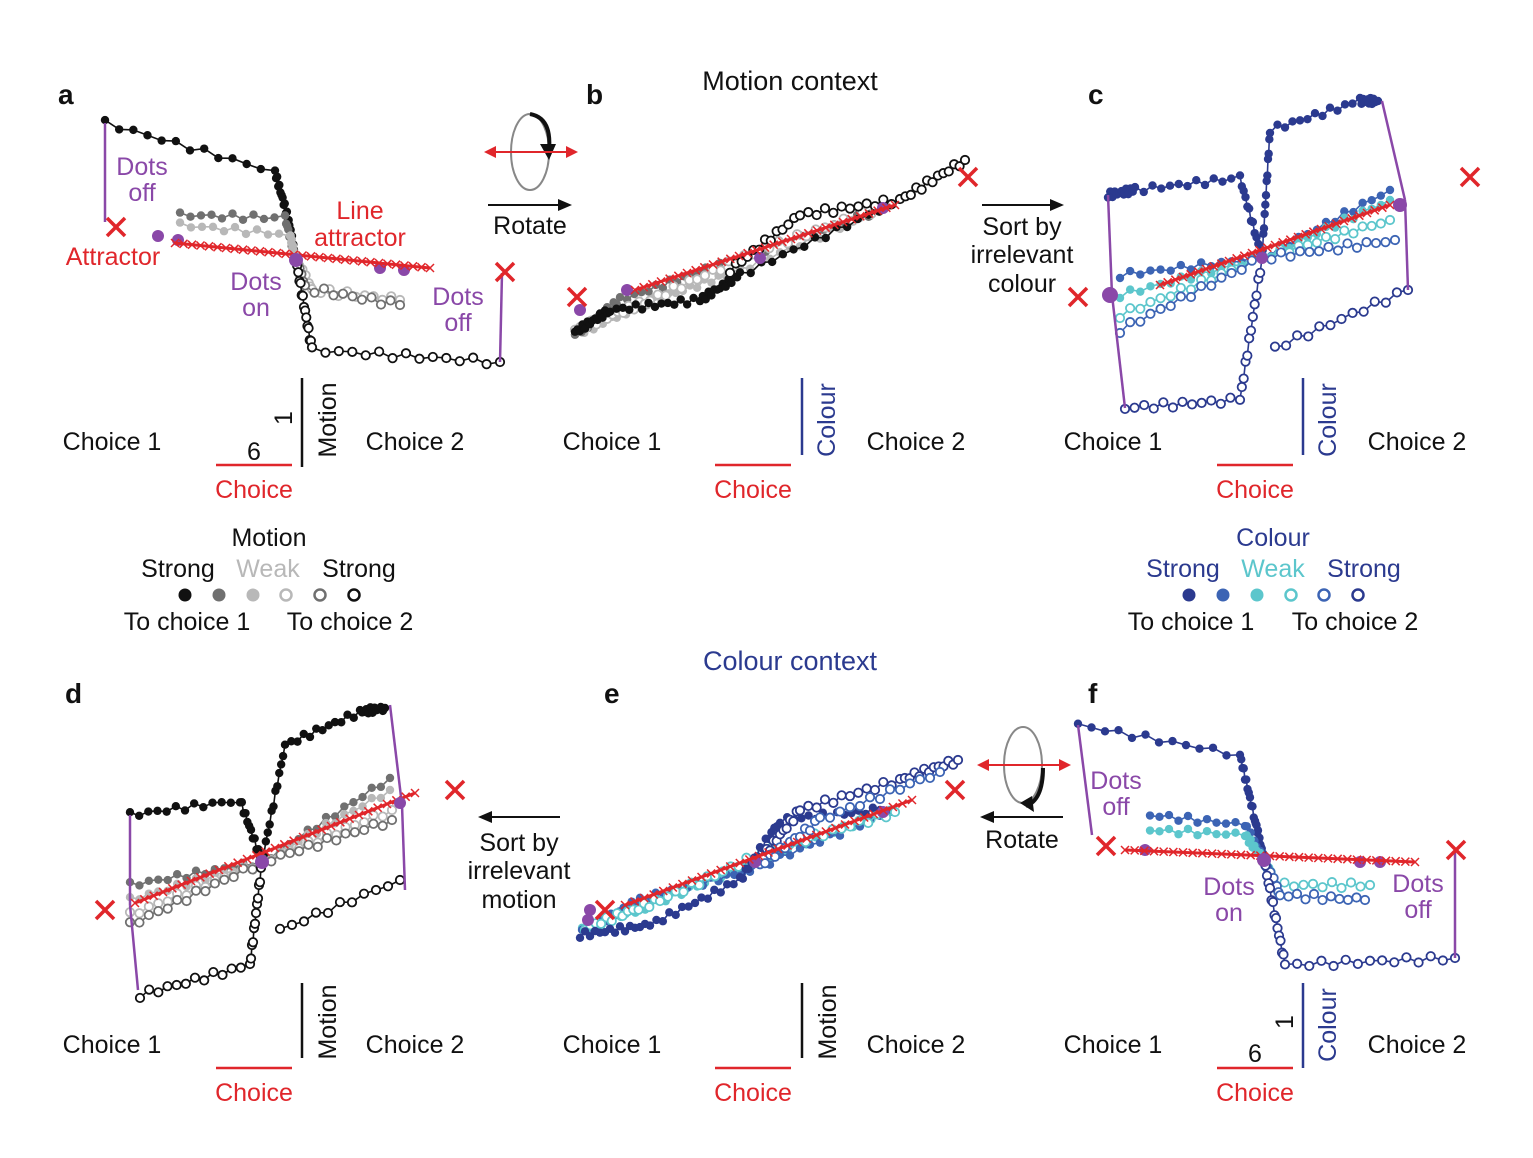 Image resolution: width=1533 pixels, height=1158 pixels. What do you see at coordinates (868, 823) in the screenshot?
I see `panel-e-weak-2-point` at bounding box center [868, 823].